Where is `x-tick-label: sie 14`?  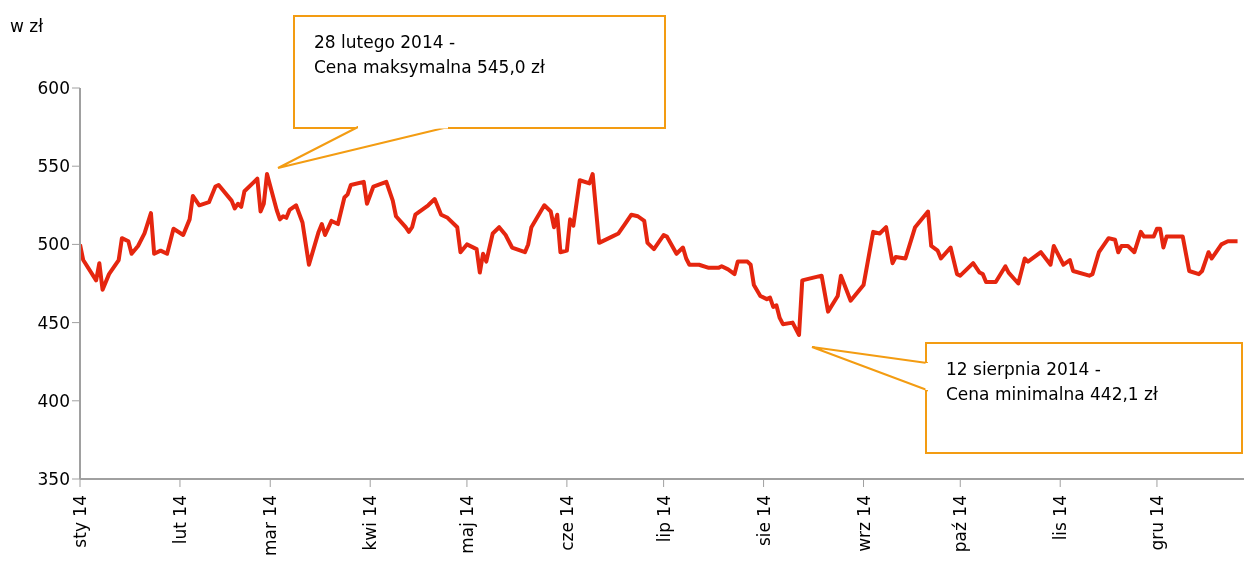
x-tick-label: sie 14 is located at coordinates (763, 521).